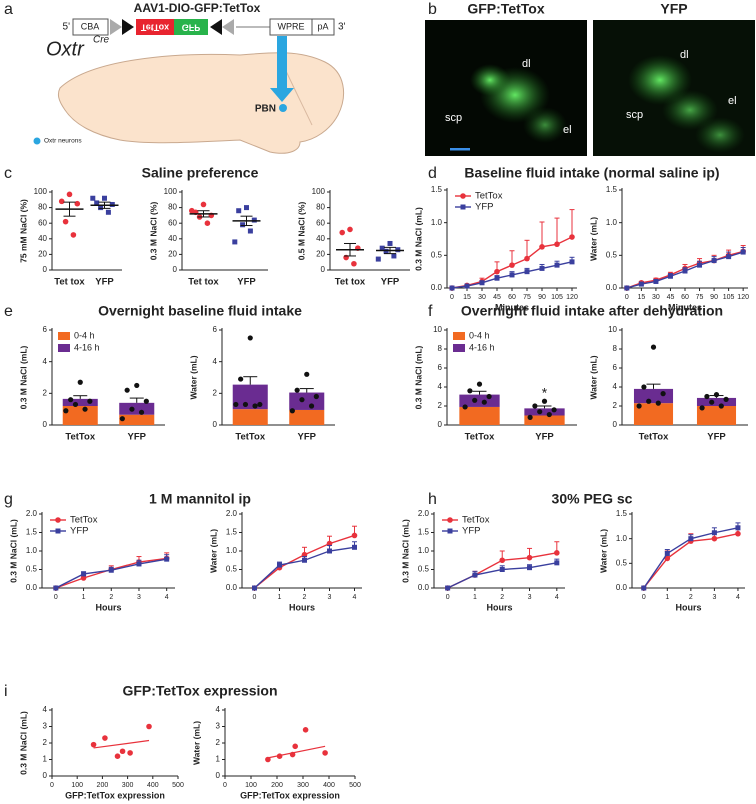 Image resolution: width=756 pixels, height=804 pixels. Describe the element at coordinates (479, 335) in the screenshot. I see `legend-label: 0-4 h` at that location.